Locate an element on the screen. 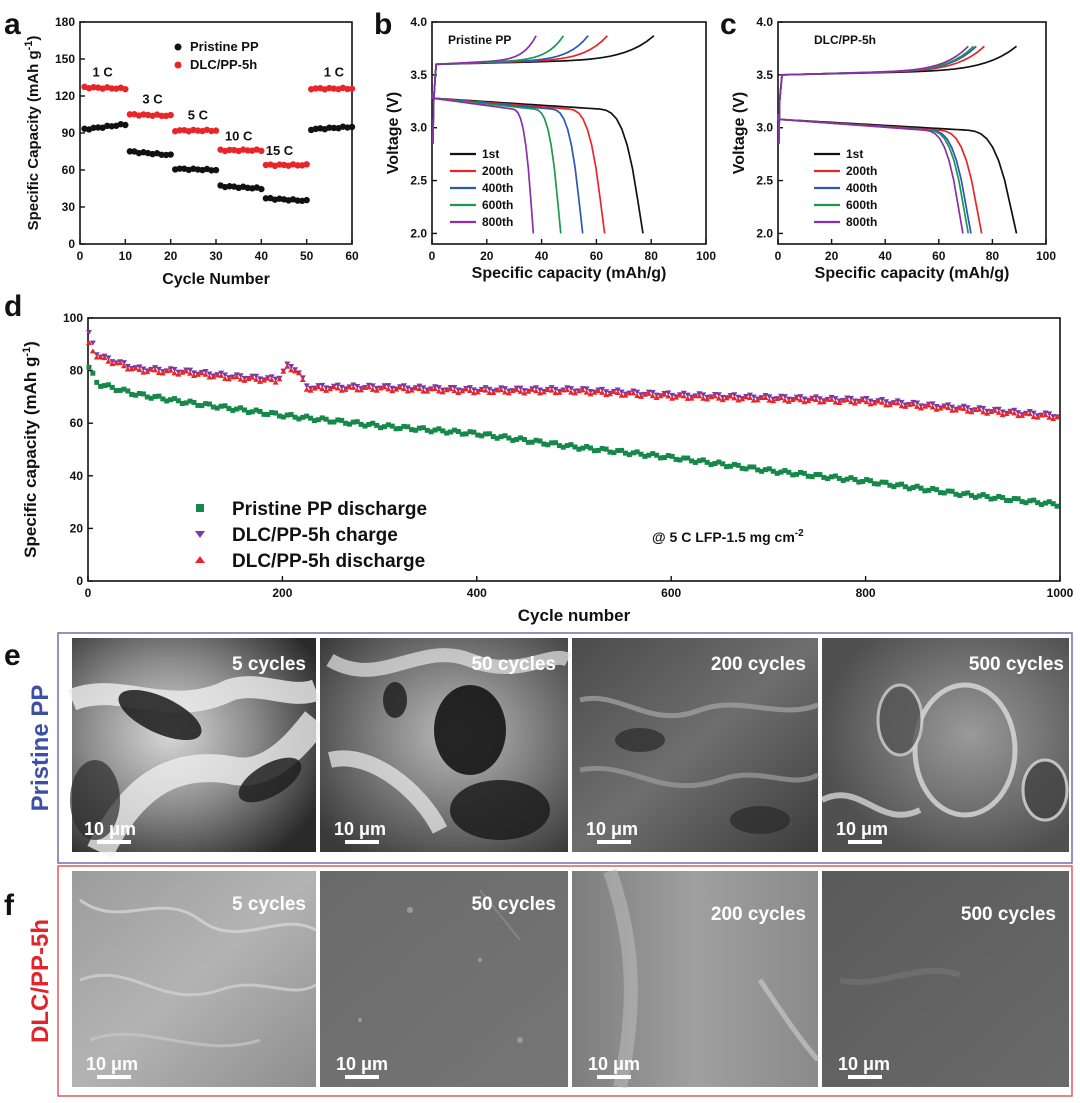  sem-cycles-label: 200 cycles is located at coordinates (758, 914).